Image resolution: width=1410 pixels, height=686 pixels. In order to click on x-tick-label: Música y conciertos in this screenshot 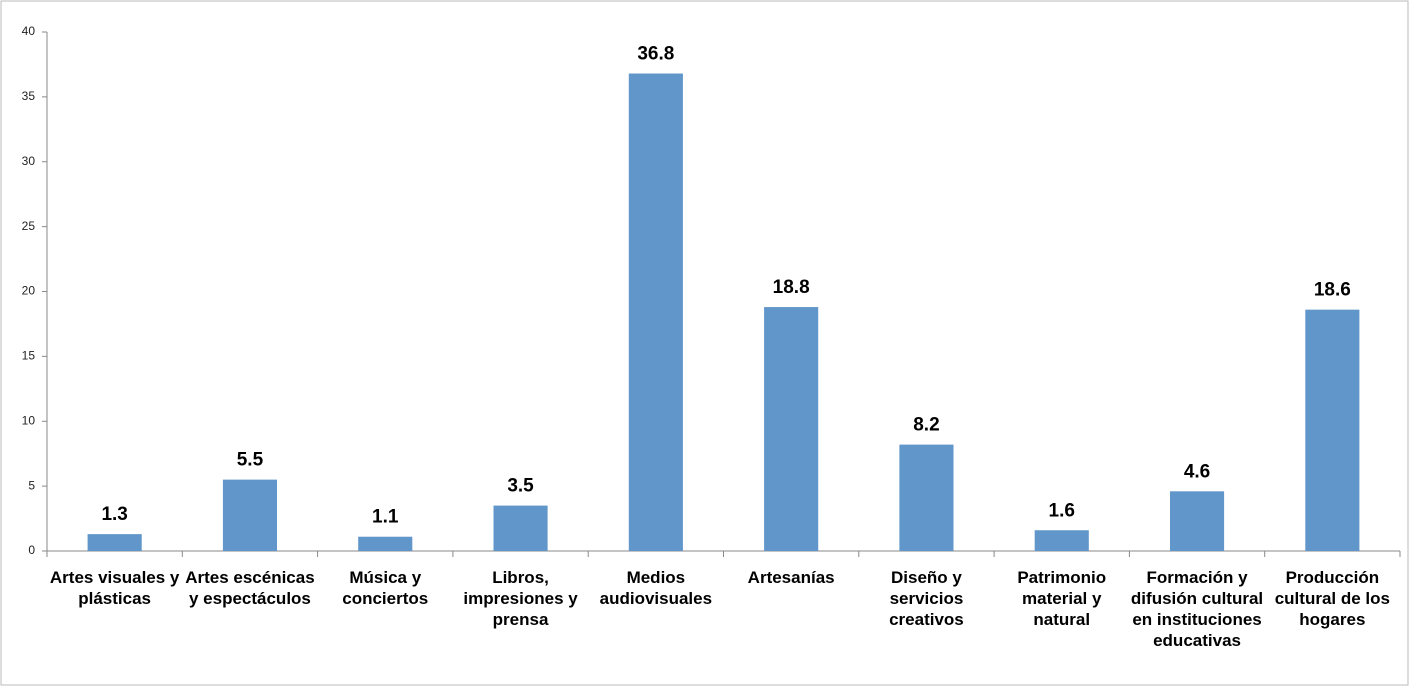, I will do `click(385, 588)`.